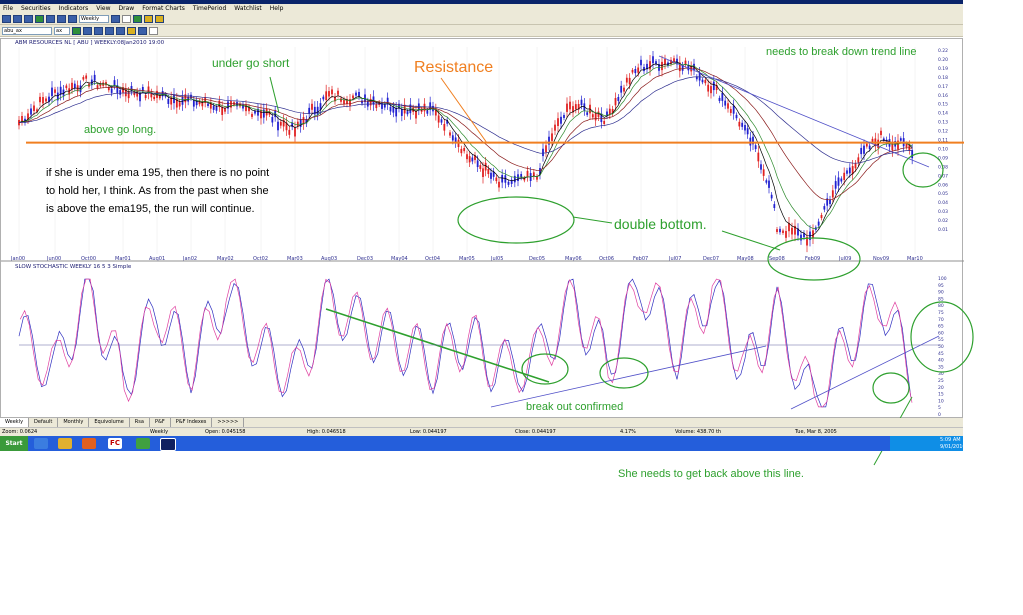 Image resolution: width=1023 pixels, height=615 pixels. What do you see at coordinates (98, 30) in the screenshot?
I see `indicator-icon` at bounding box center [98, 30].